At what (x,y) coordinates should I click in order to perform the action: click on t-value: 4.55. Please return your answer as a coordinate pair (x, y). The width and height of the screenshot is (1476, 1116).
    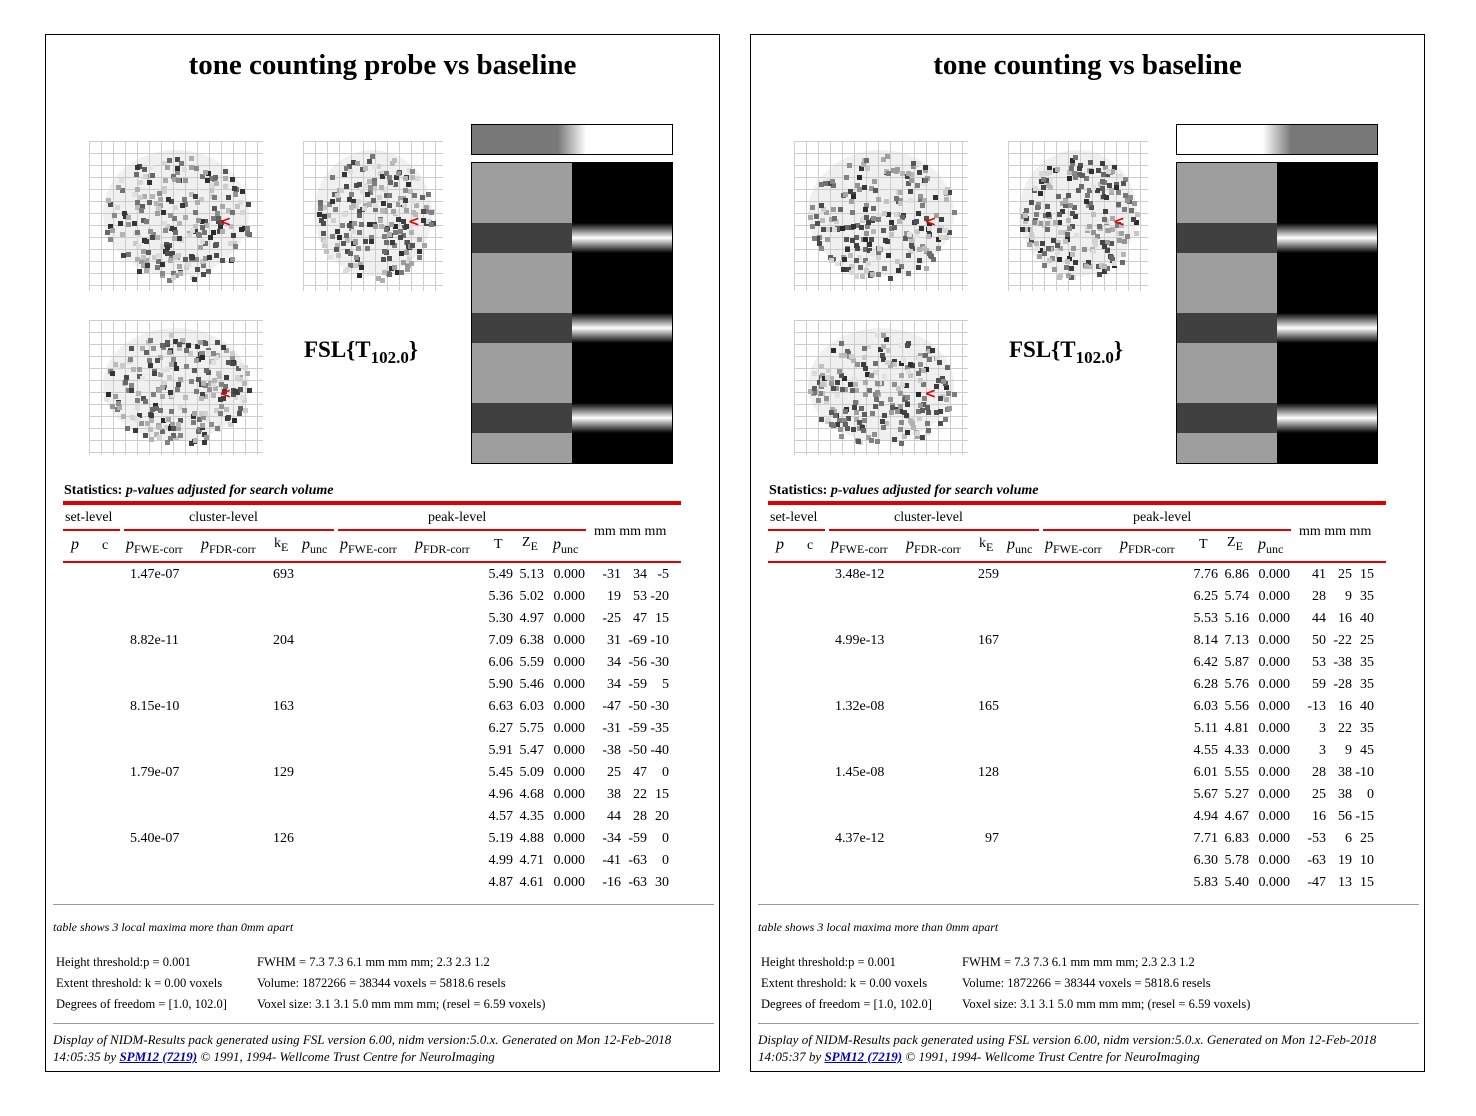
    Looking at the image, I should click on (1206, 750).